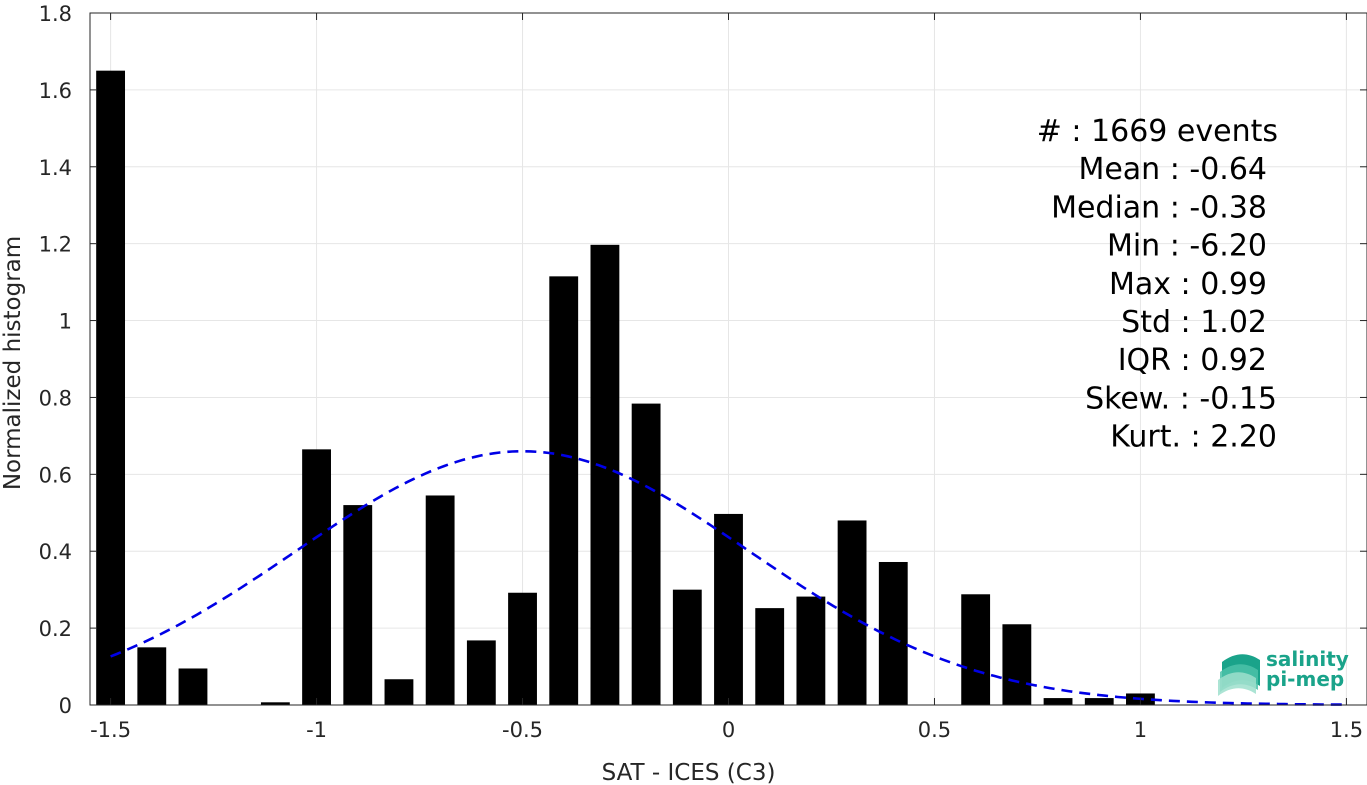 Image resolution: width=1367 pixels, height=785 pixels. What do you see at coordinates (1307, 659) in the screenshot?
I see `logo-line-1: salinity` at bounding box center [1307, 659].